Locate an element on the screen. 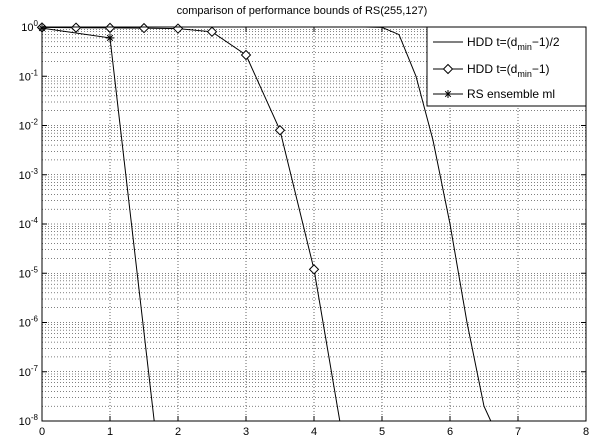  x-tick-label: 4 is located at coordinates (314, 432).